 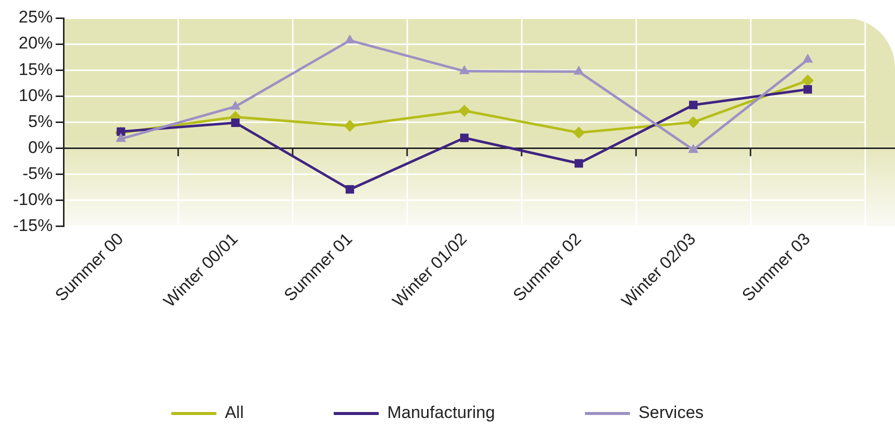 I want to click on legend-label: All, so click(x=234, y=412).